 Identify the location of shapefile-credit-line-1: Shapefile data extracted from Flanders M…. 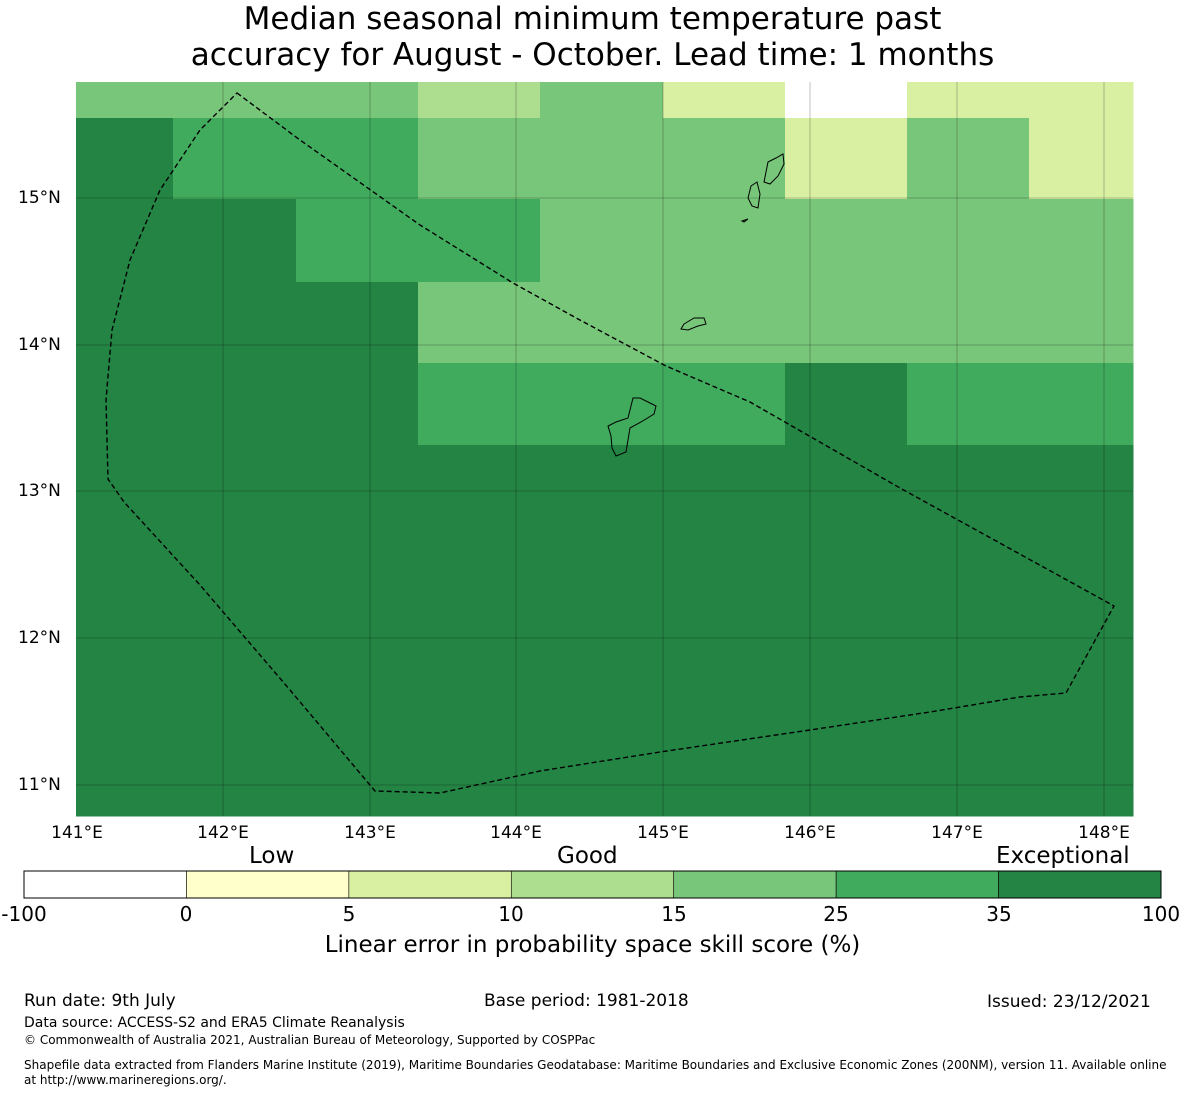
(595, 1065).